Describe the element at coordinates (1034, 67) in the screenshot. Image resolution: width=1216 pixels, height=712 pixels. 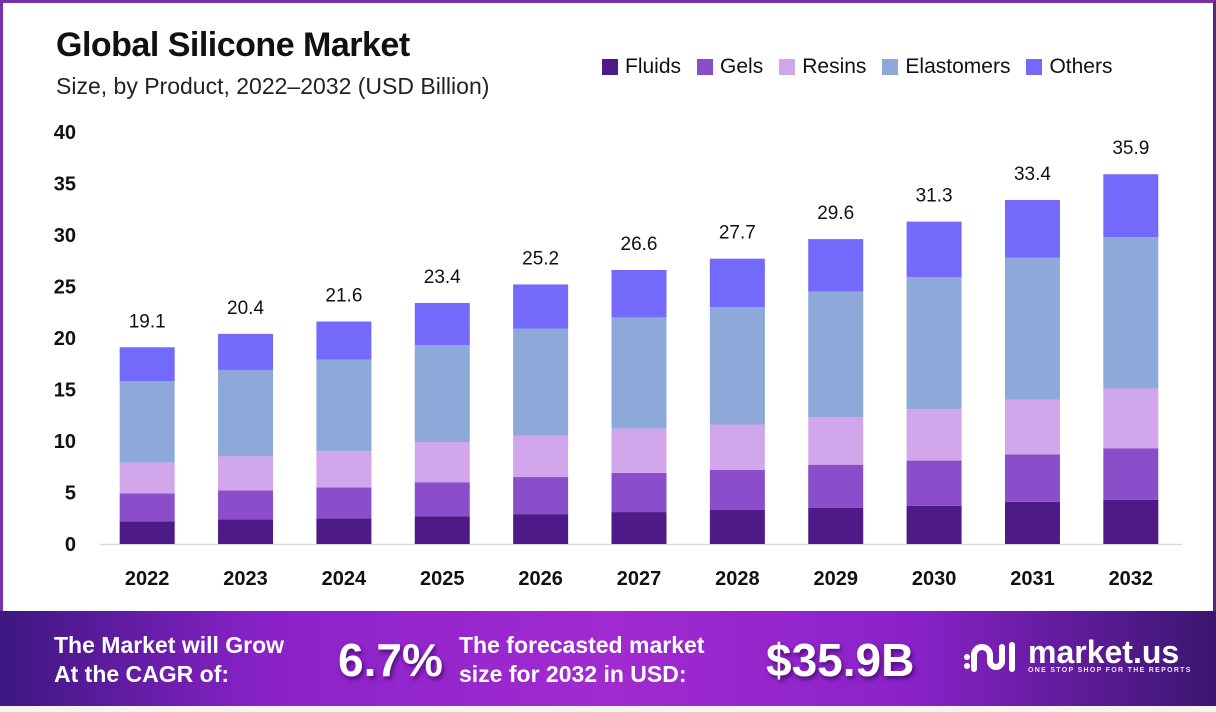
I see `legend-swatch-others` at that location.